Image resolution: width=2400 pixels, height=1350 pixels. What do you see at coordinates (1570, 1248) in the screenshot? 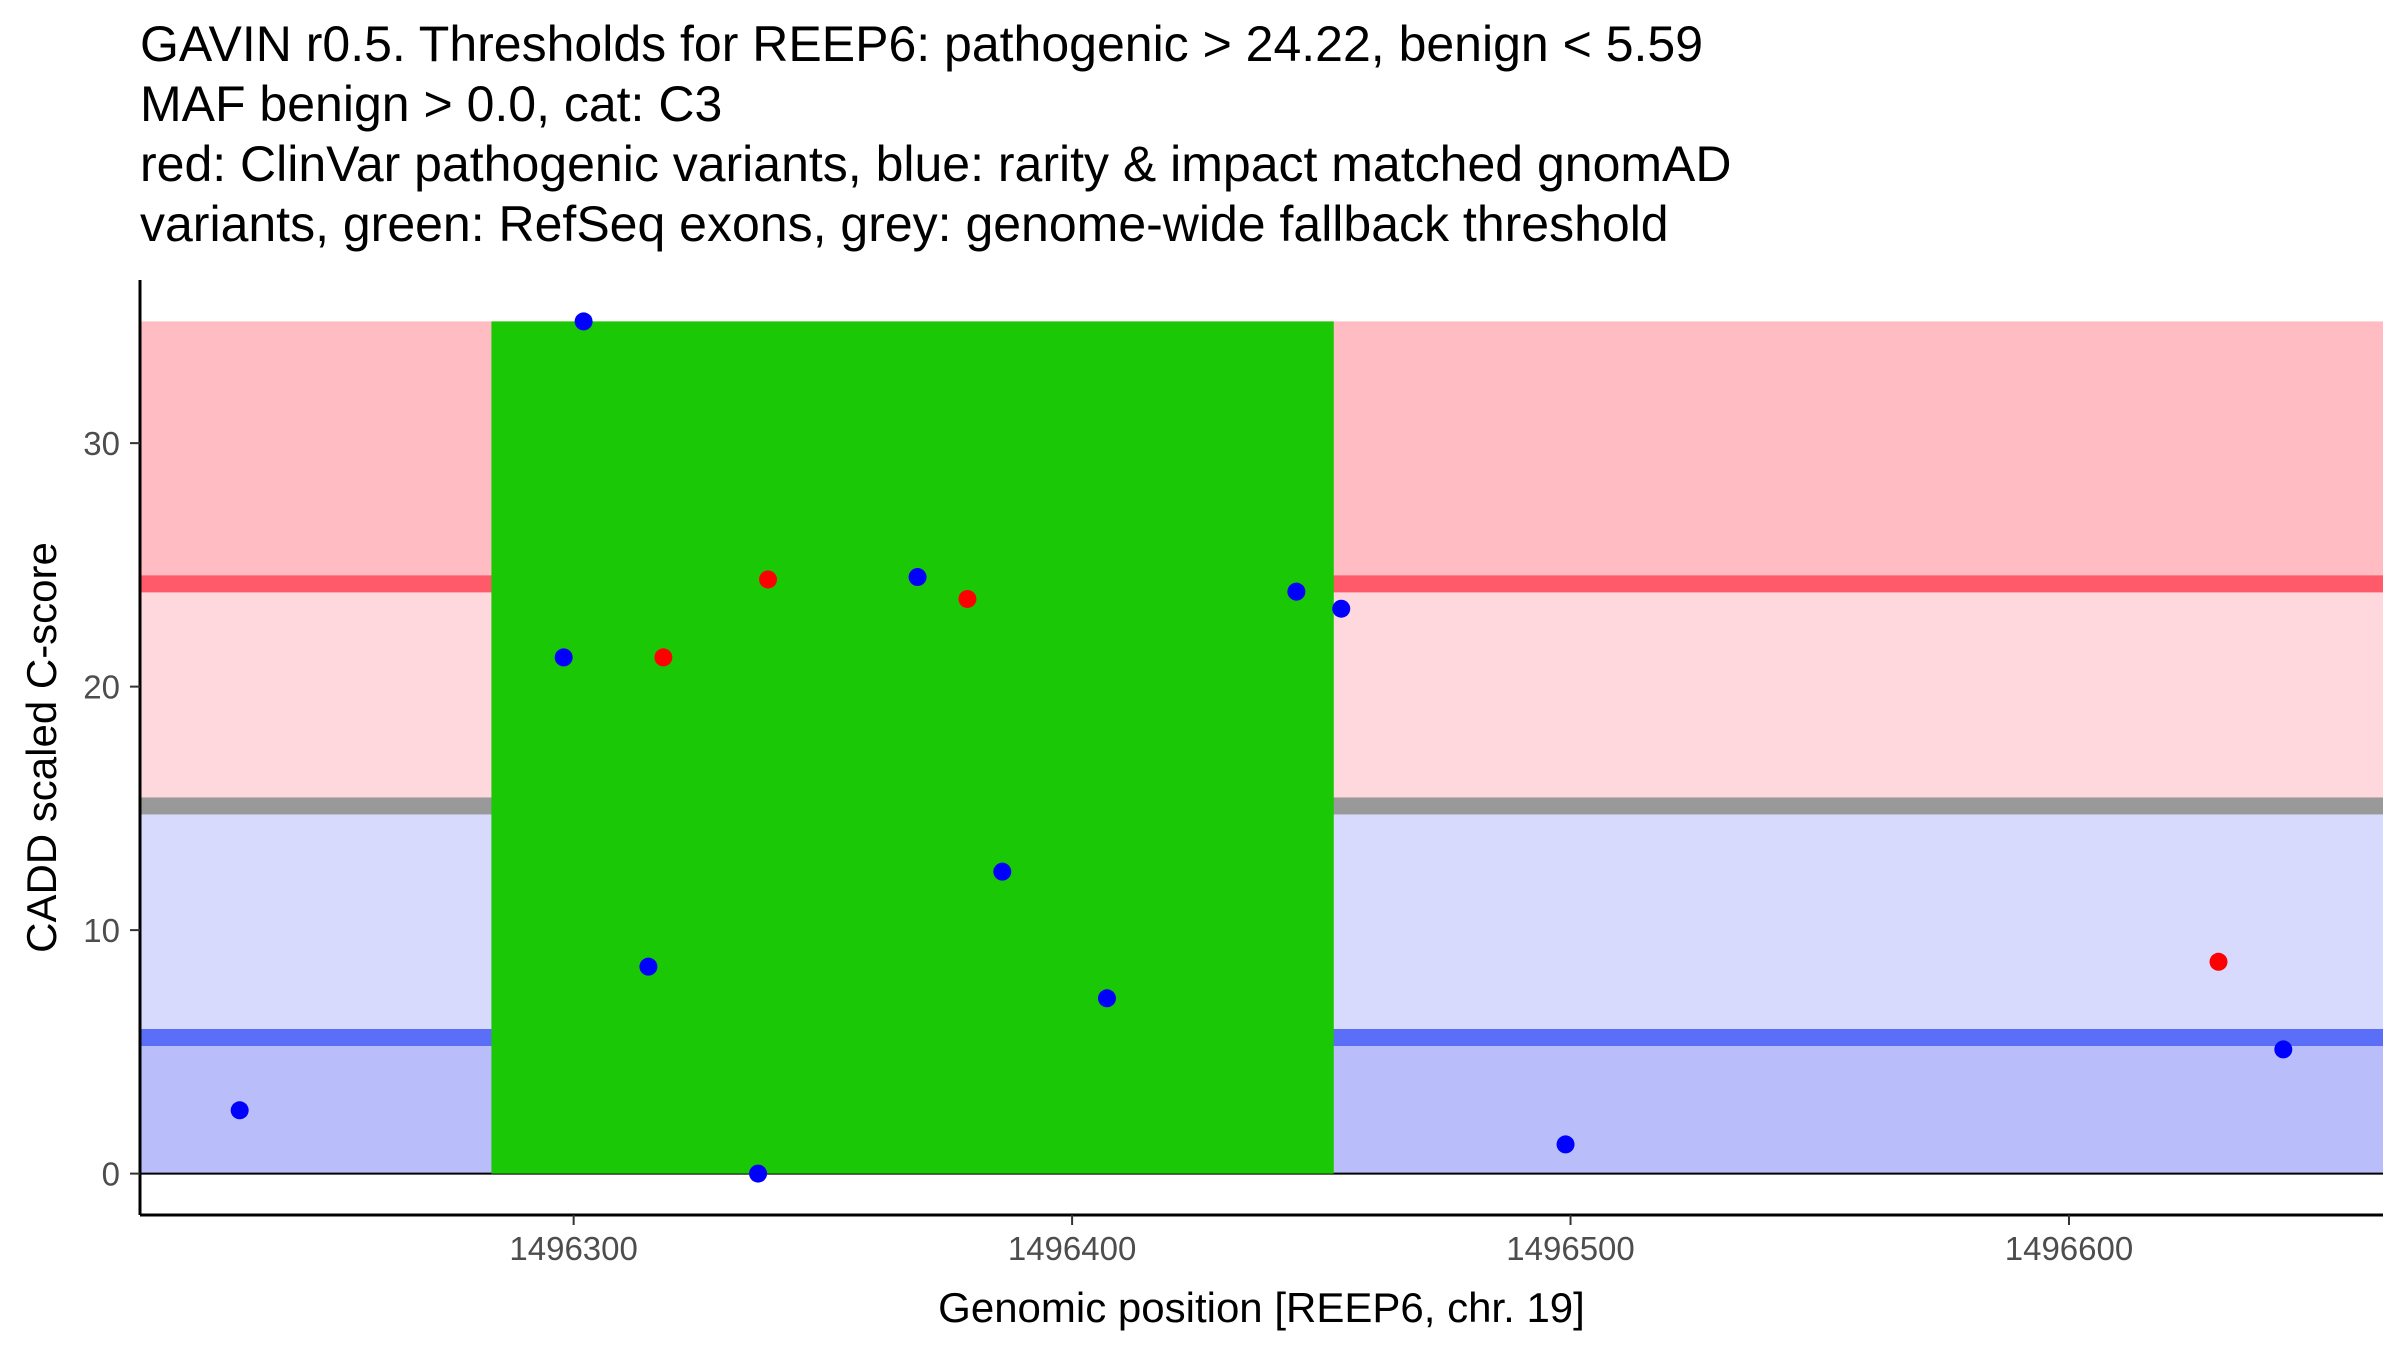
I see `x-tick-label: 1496500` at bounding box center [1570, 1248].